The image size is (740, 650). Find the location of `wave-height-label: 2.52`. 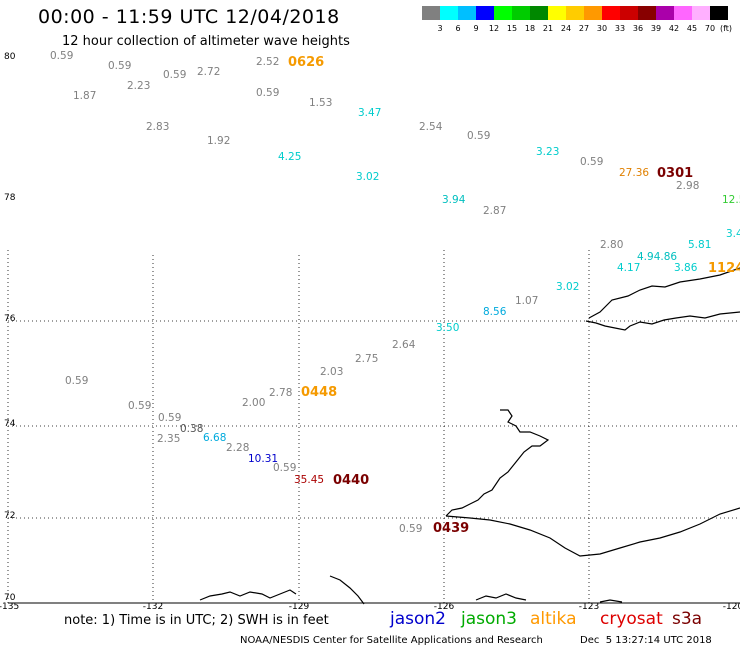

wave-height-label: 2.52 is located at coordinates (268, 62).